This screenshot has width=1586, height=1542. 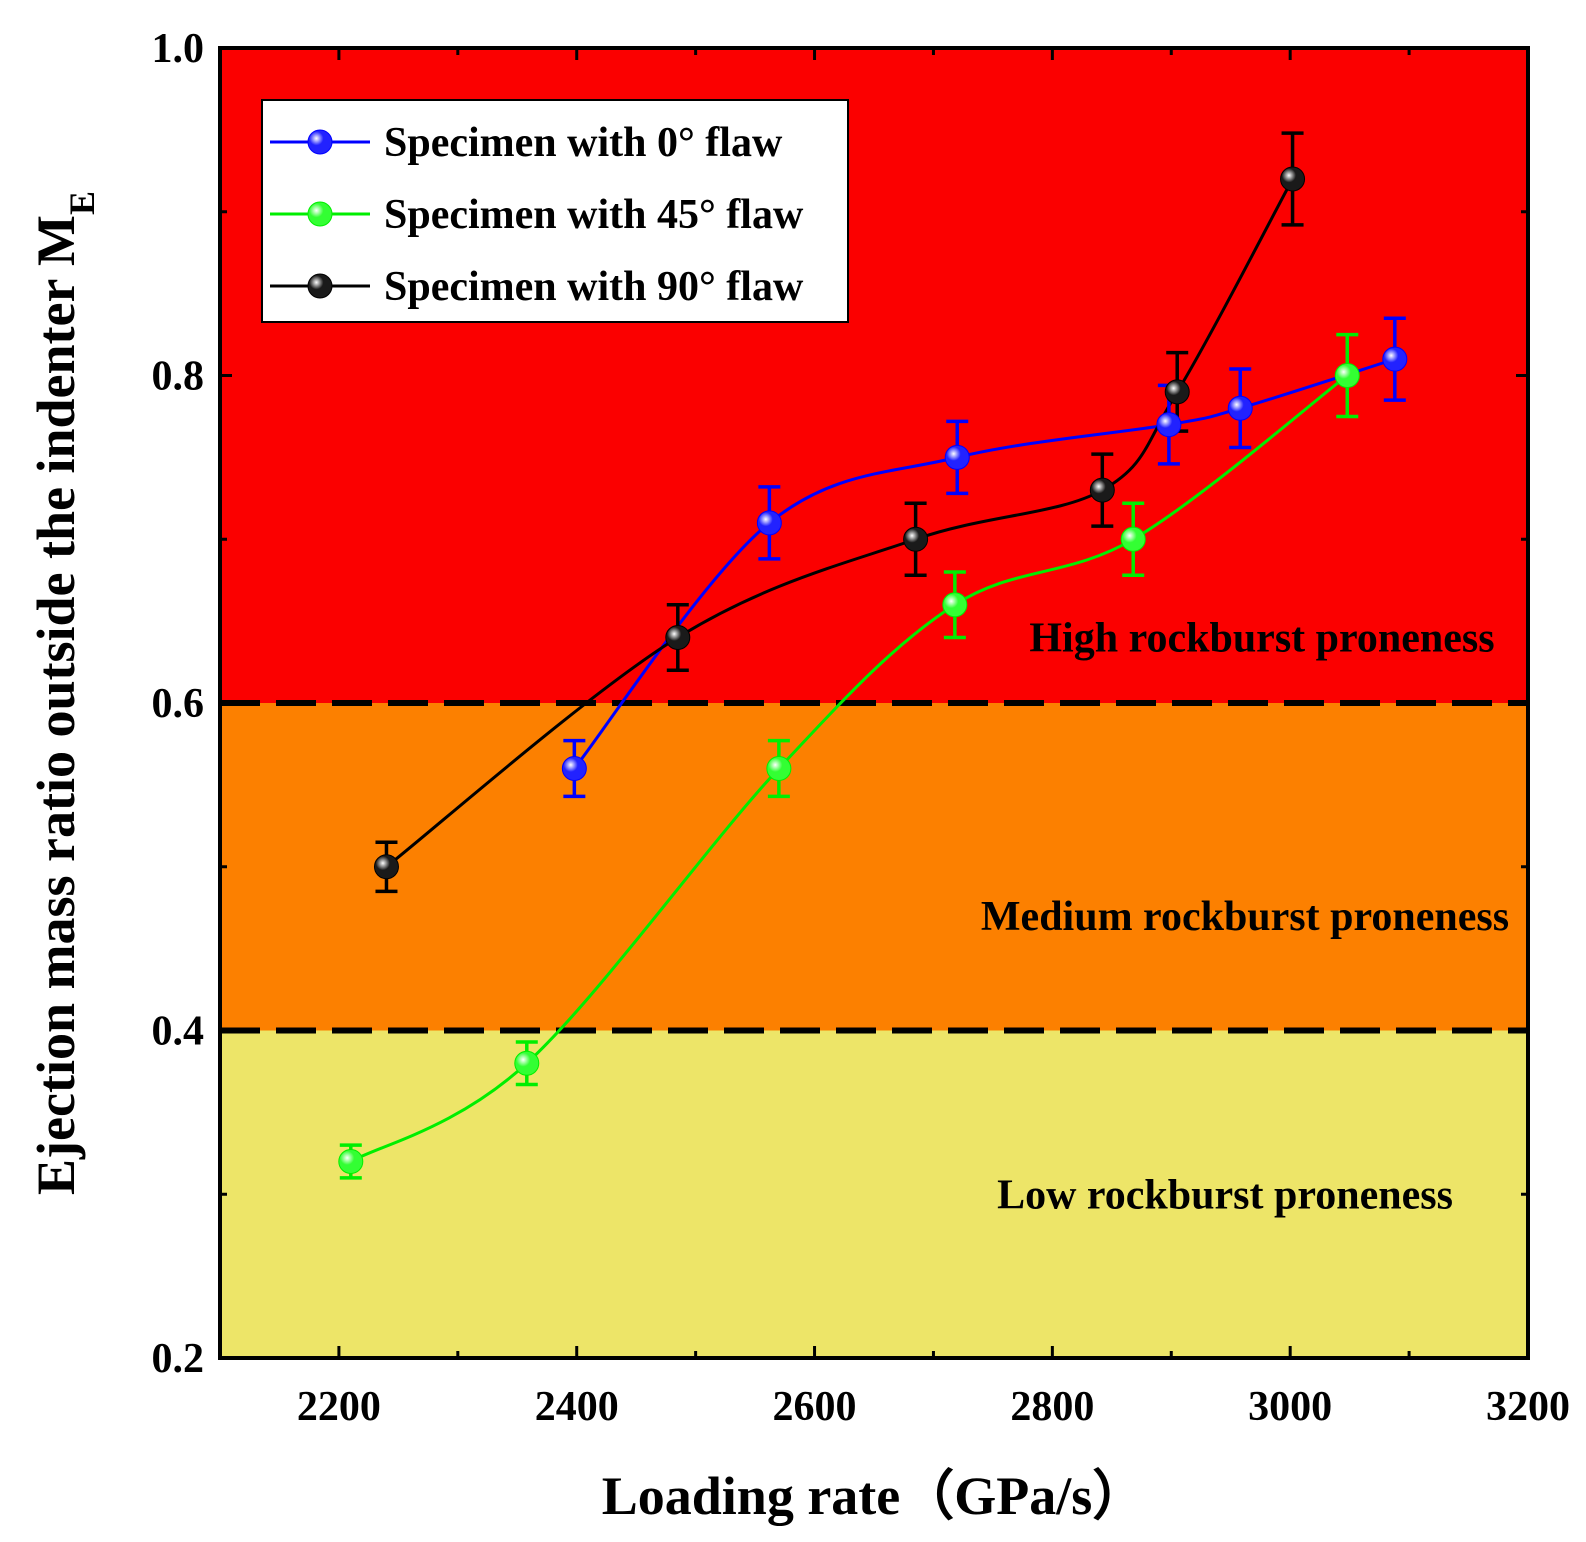 I want to click on y-tick-label-0: 0.2, so click(x=178, y=1359).